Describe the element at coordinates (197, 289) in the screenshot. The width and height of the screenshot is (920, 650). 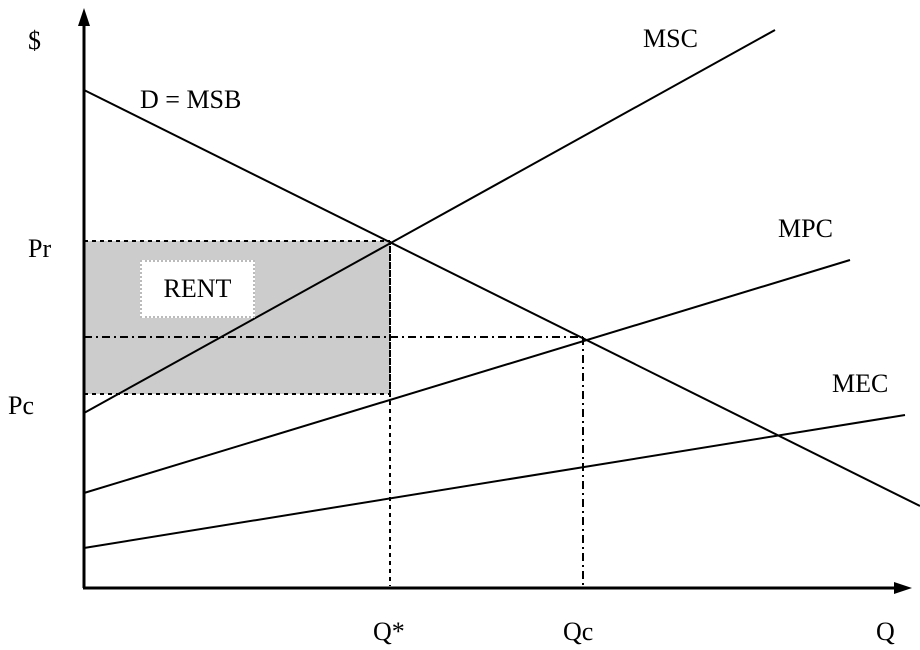
I see `rent-label: RENT` at that location.